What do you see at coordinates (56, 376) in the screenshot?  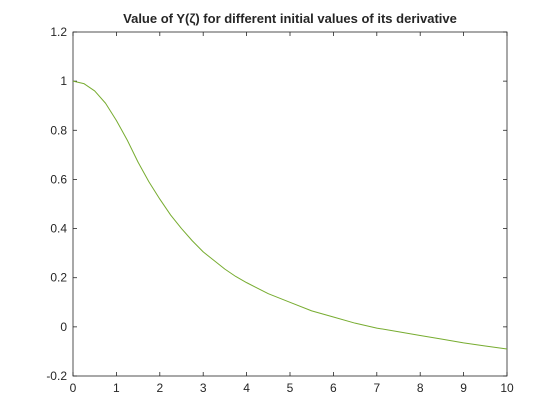 I see `y-tick-label: -0.2` at bounding box center [56, 376].